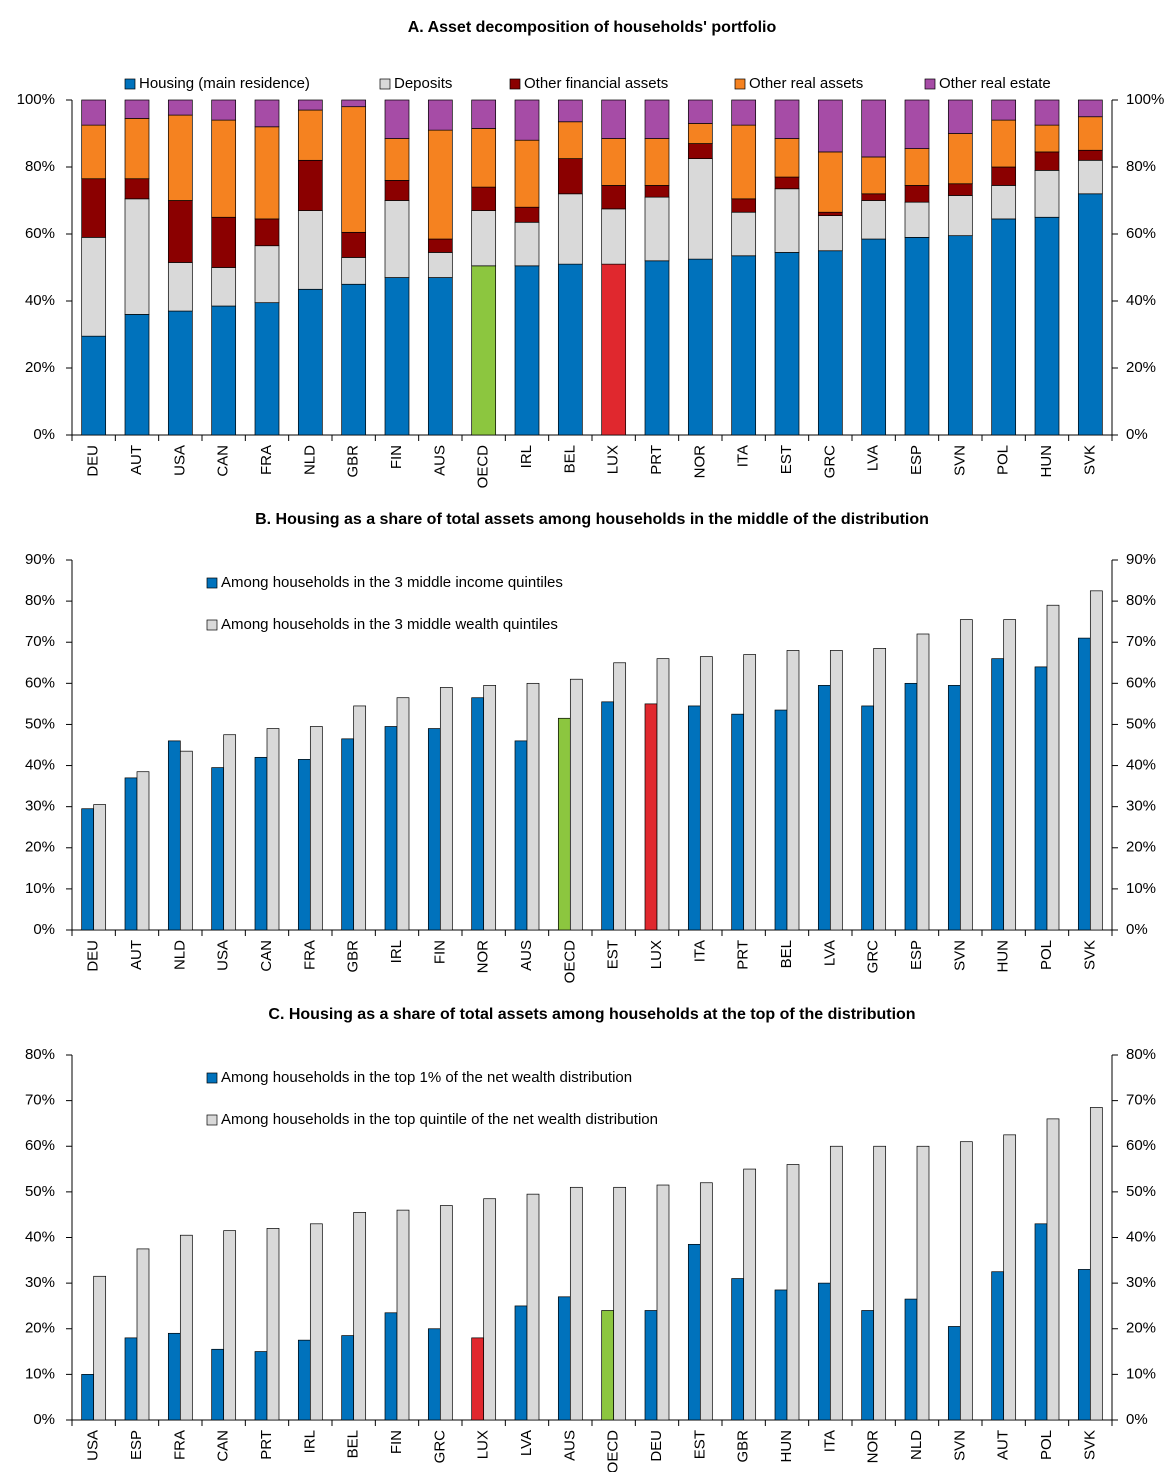 This screenshot has height=1472, width=1172. Describe the element at coordinates (483, 957) in the screenshot. I see `x-tick-label: NOR` at that location.